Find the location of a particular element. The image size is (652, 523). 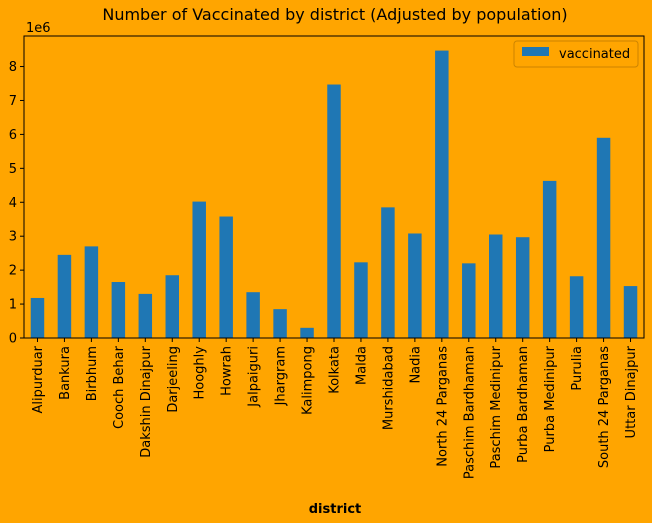

x-tick-label: Murshidabad is located at coordinates (388, 388).